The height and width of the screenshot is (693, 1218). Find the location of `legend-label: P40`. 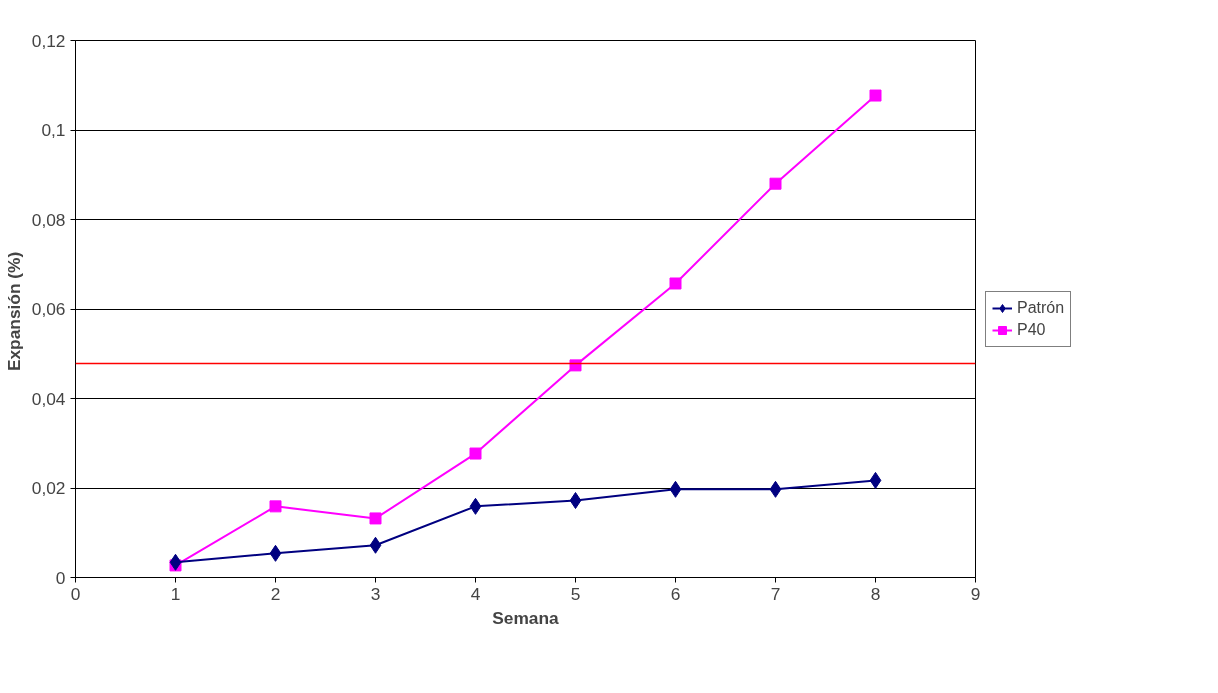

legend-label: P40 is located at coordinates (1031, 330).